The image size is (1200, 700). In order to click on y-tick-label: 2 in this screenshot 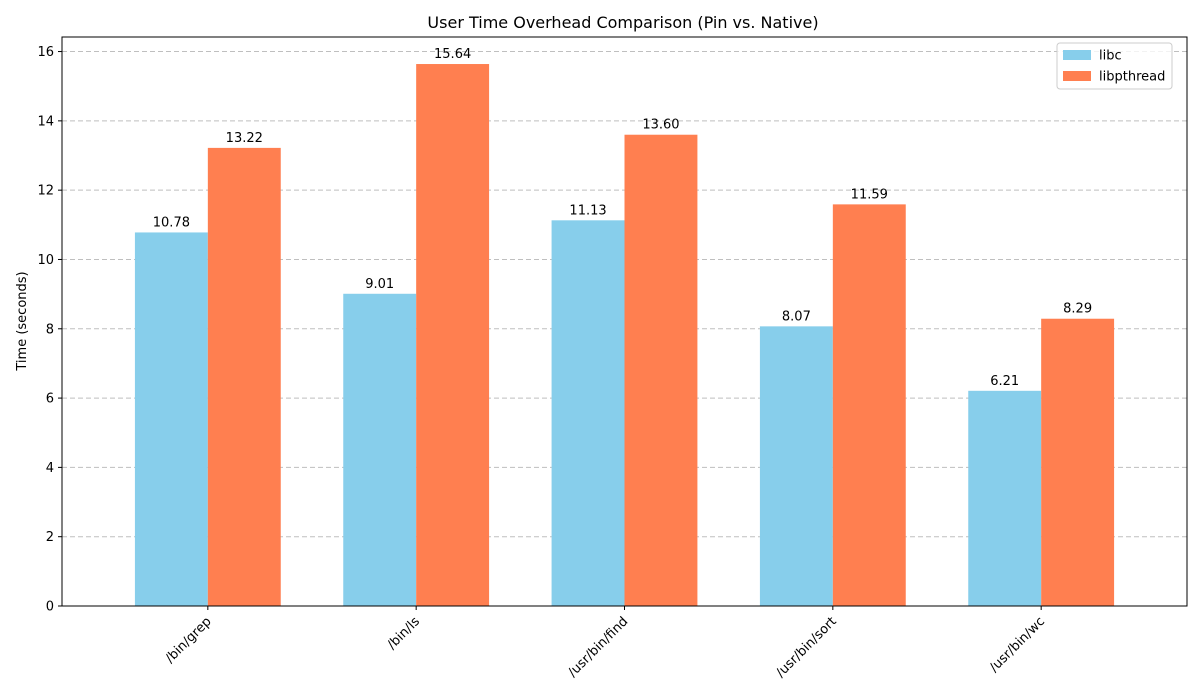, I will do `click(50, 537)`.